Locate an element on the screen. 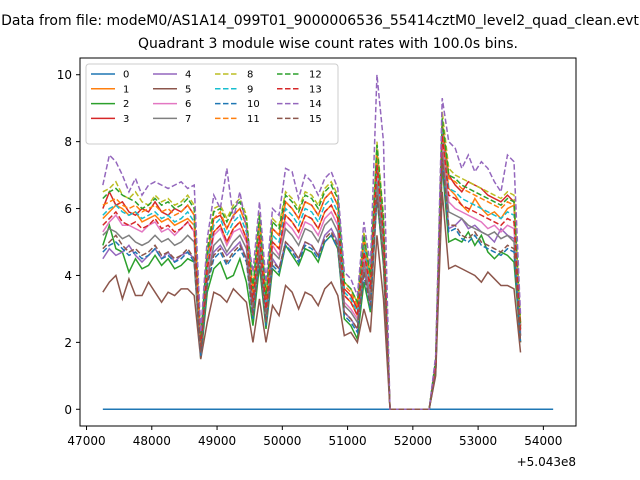 This screenshot has height=480, width=640. y-axis: 0 2 4 6 8 10 is located at coordinates (68, 242).